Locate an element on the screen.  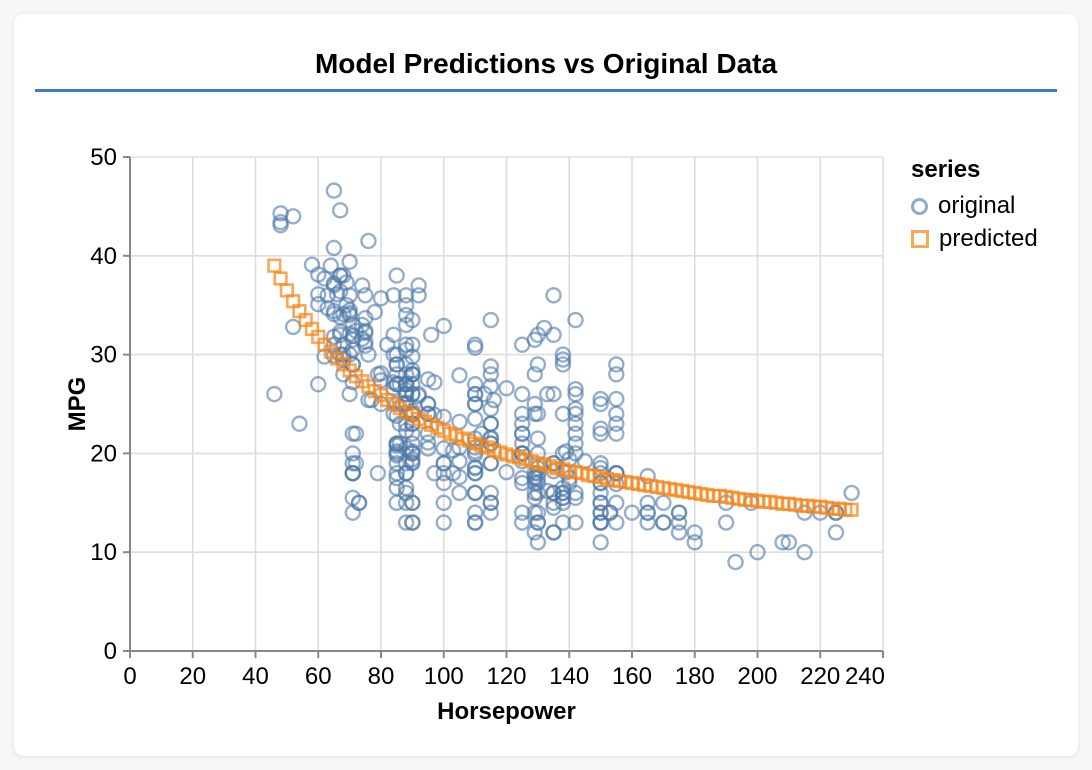
svg-text: 50 is located at coordinates (103, 157).